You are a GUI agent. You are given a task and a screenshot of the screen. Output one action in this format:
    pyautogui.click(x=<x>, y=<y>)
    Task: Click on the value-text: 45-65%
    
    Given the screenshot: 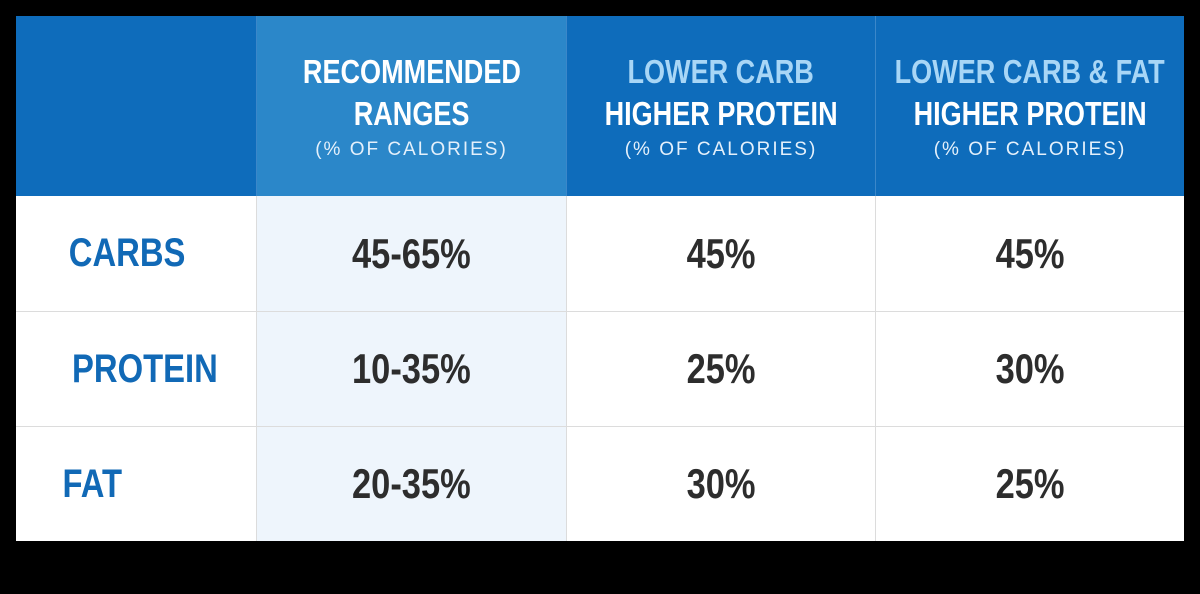 What is the action you would take?
    pyautogui.click(x=411, y=253)
    